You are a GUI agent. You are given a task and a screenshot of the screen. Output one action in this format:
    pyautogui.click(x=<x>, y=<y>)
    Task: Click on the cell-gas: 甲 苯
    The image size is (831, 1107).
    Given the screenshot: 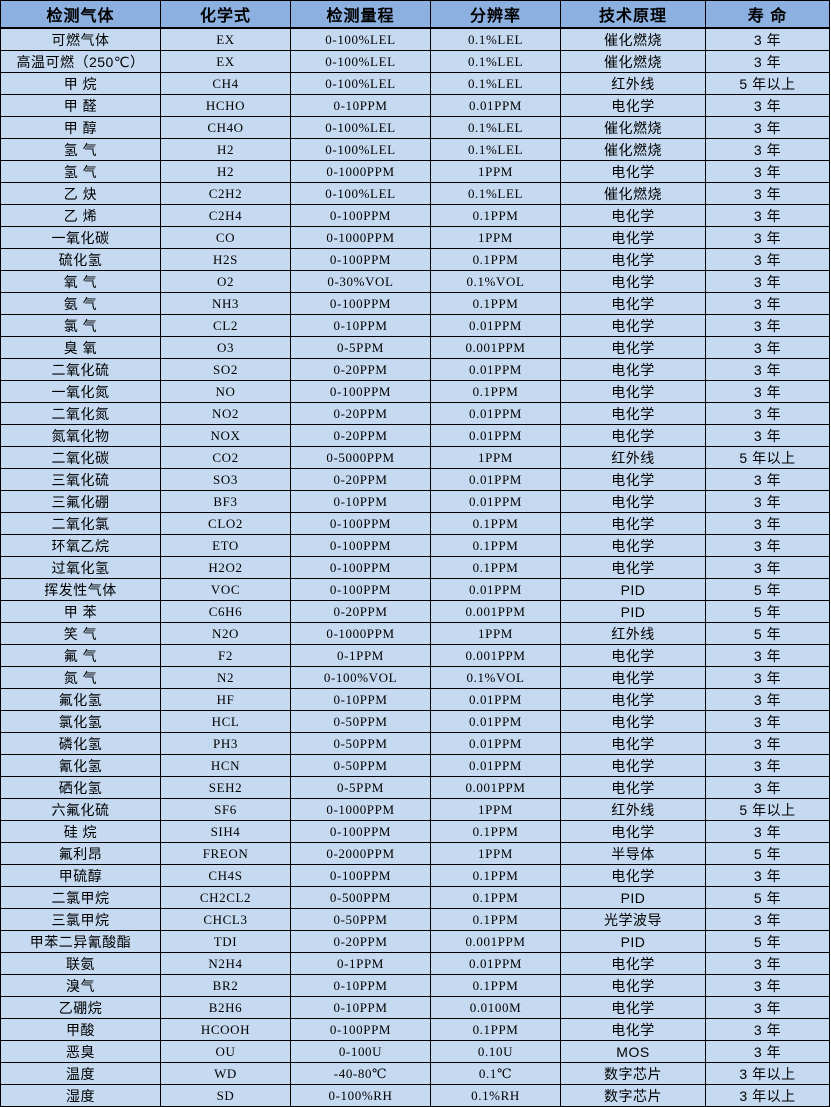 What is the action you would take?
    pyautogui.click(x=80, y=611)
    